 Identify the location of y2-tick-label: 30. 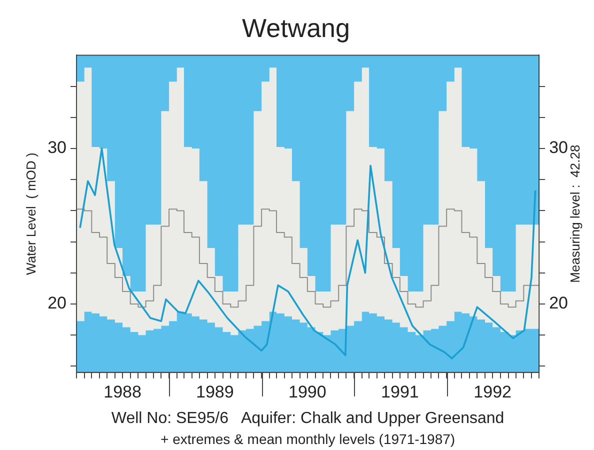
(558, 148).